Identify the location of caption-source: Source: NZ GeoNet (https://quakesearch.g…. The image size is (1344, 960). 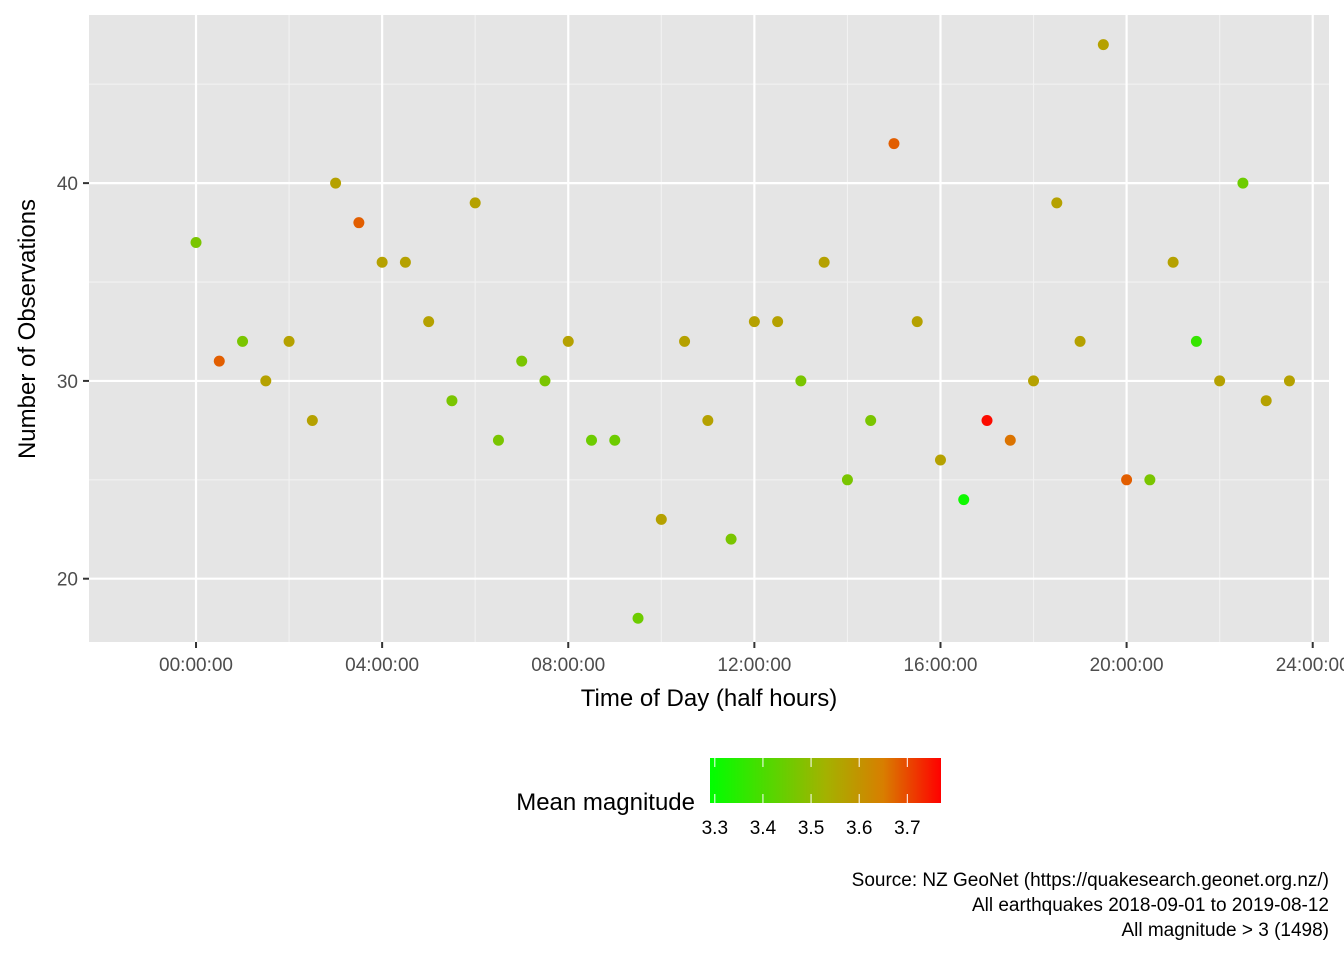
(1090, 880).